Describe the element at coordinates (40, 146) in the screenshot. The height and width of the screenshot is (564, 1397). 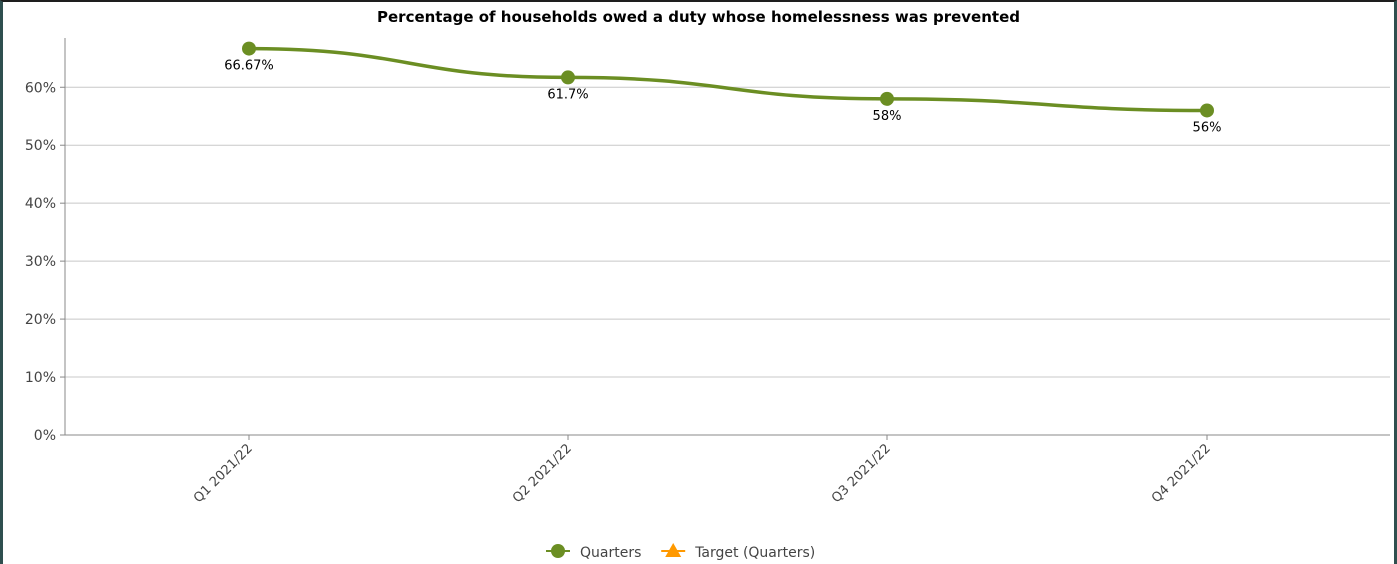
I see `y-tick-label: 50%` at that location.